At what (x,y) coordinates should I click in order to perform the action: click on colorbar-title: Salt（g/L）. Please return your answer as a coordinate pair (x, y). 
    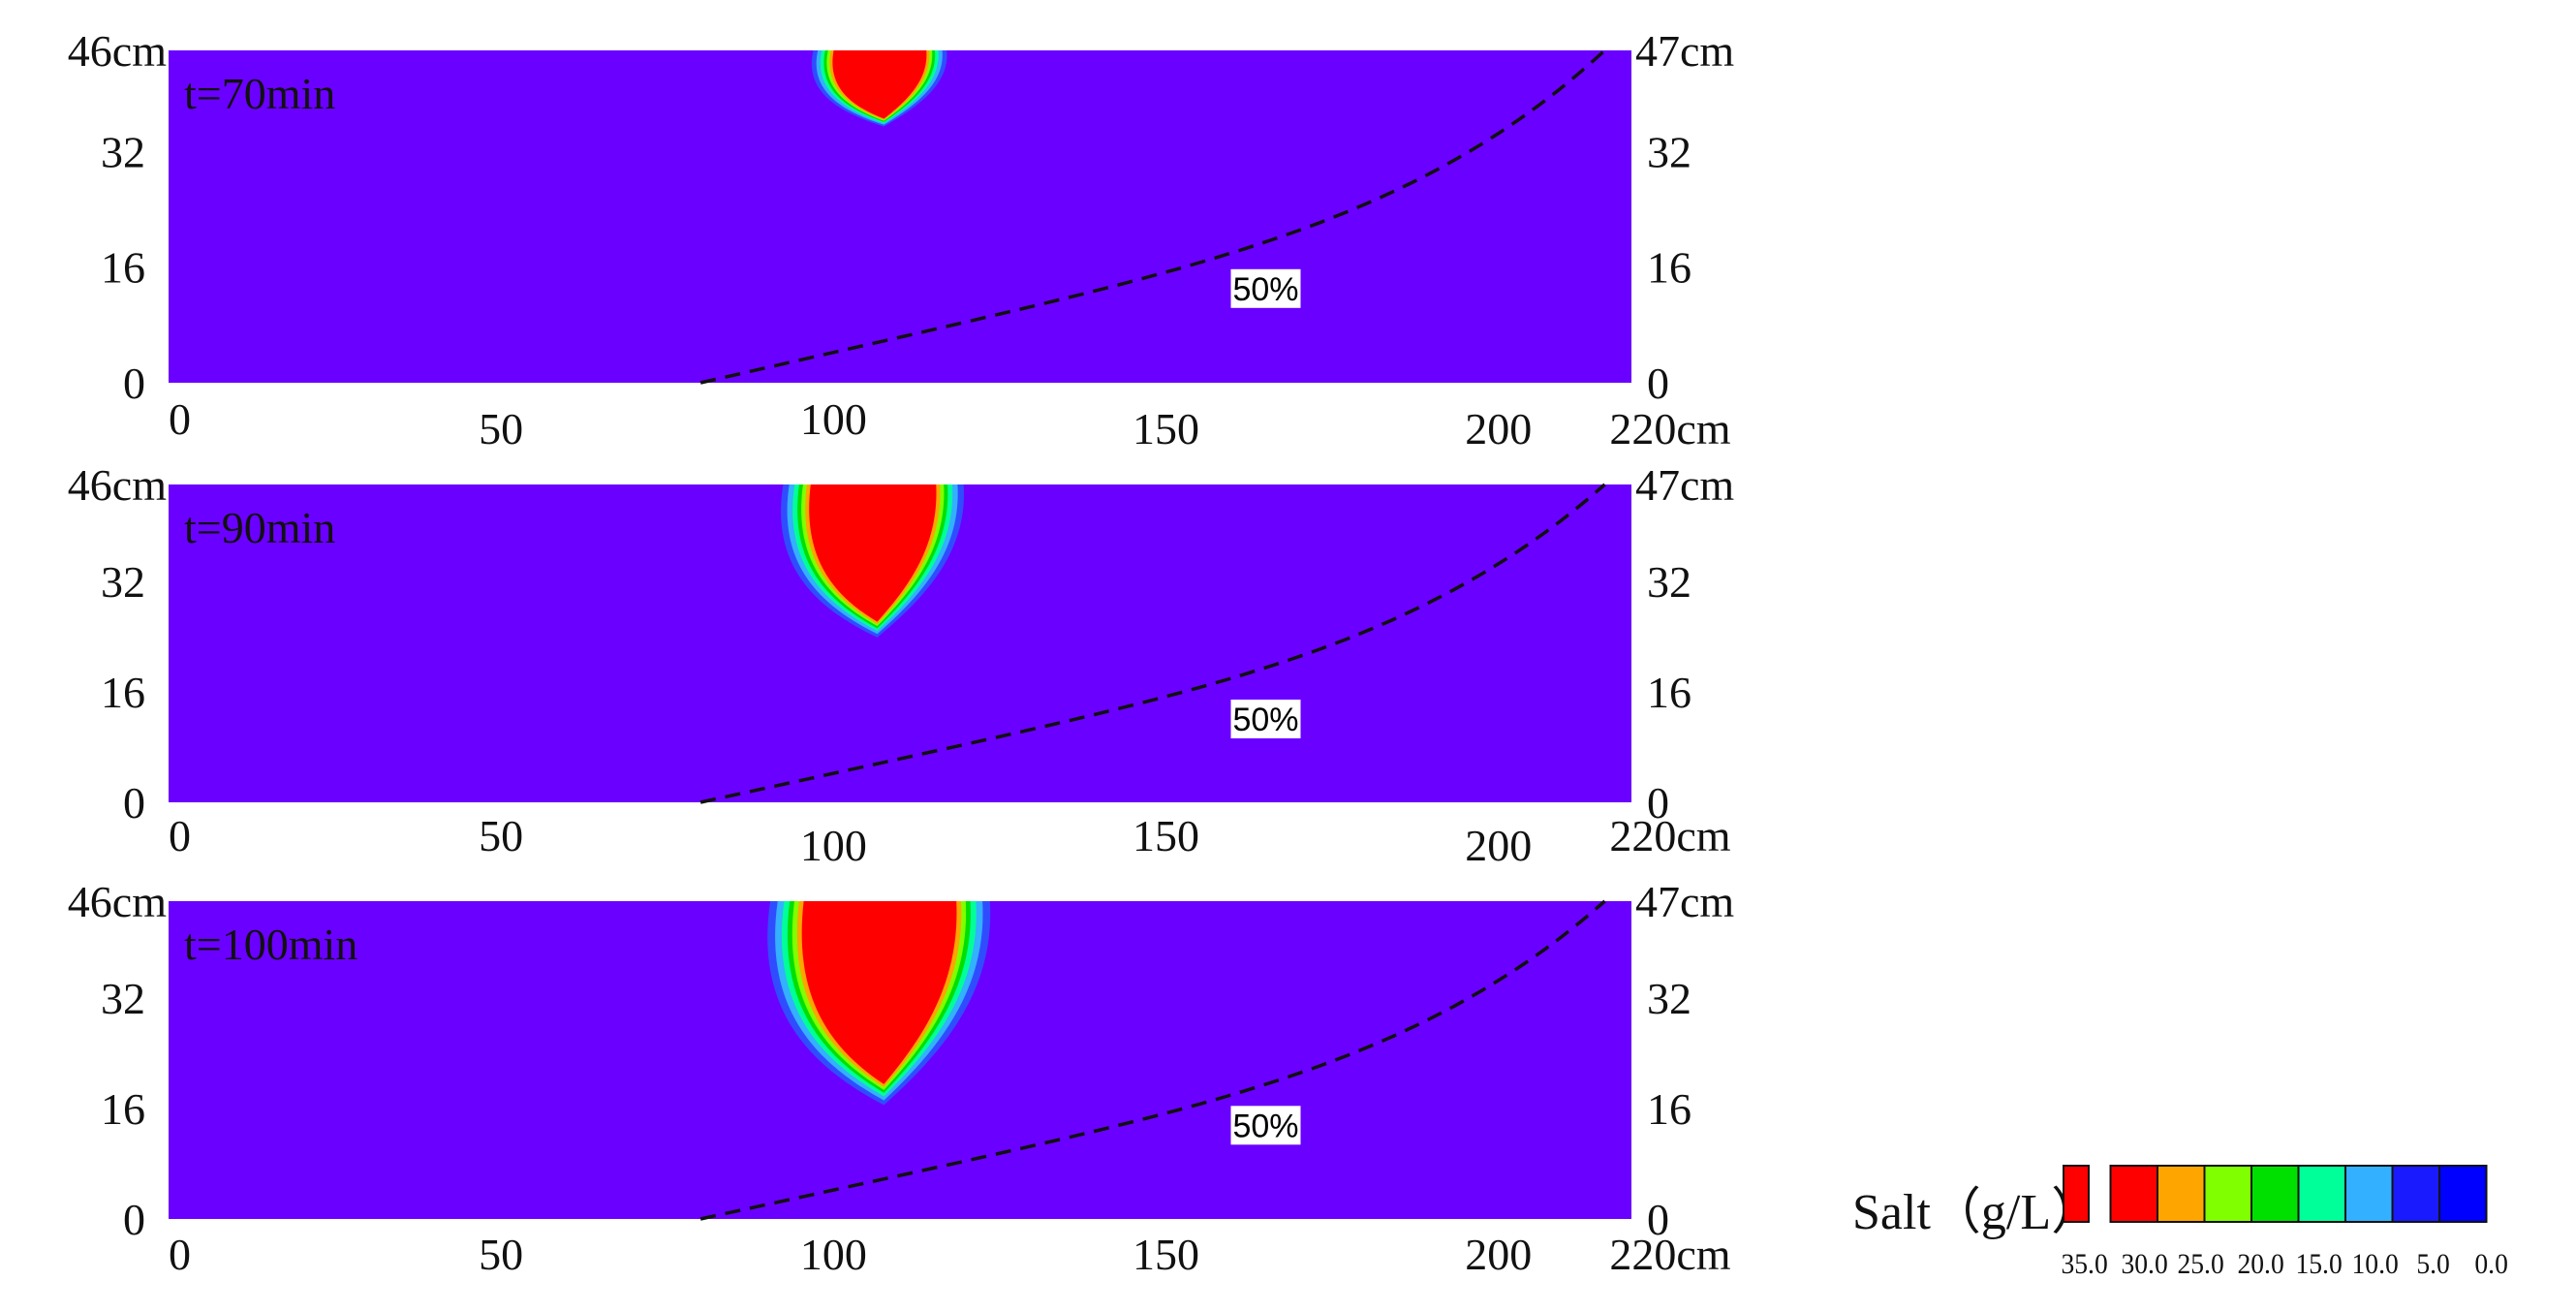
    Looking at the image, I should click on (1976, 1212).